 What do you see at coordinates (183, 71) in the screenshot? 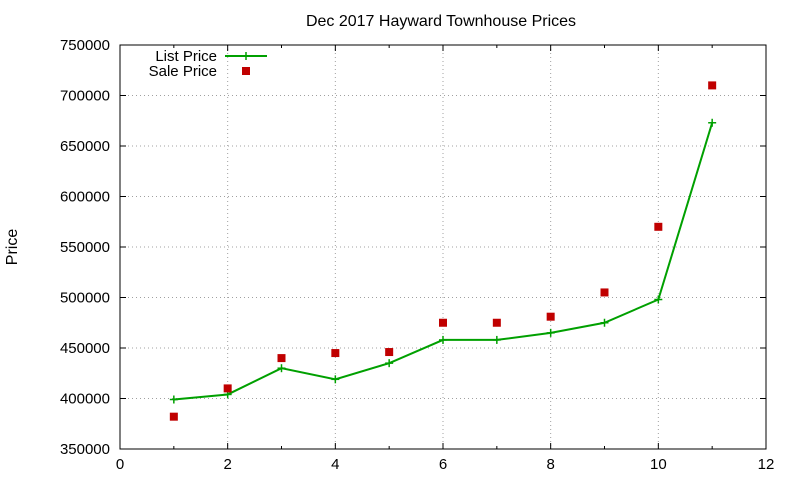
I see `legend-label-sale-price: Sale Price` at bounding box center [183, 71].